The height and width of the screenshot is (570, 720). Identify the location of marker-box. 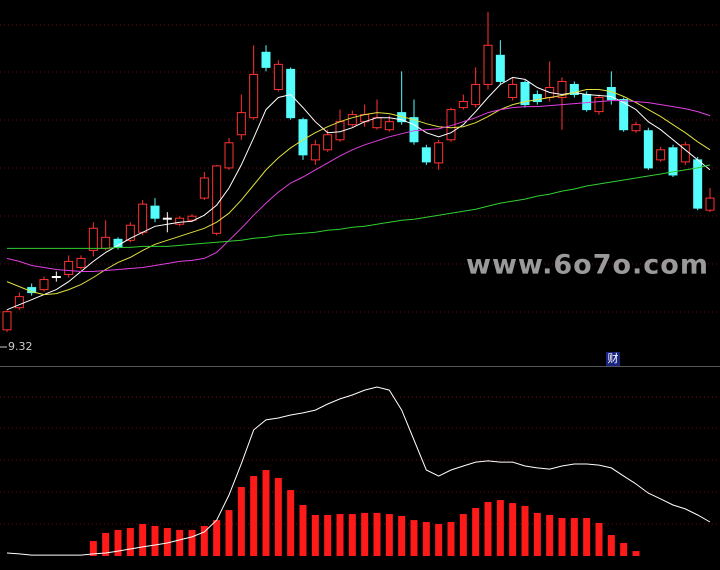
(613, 359).